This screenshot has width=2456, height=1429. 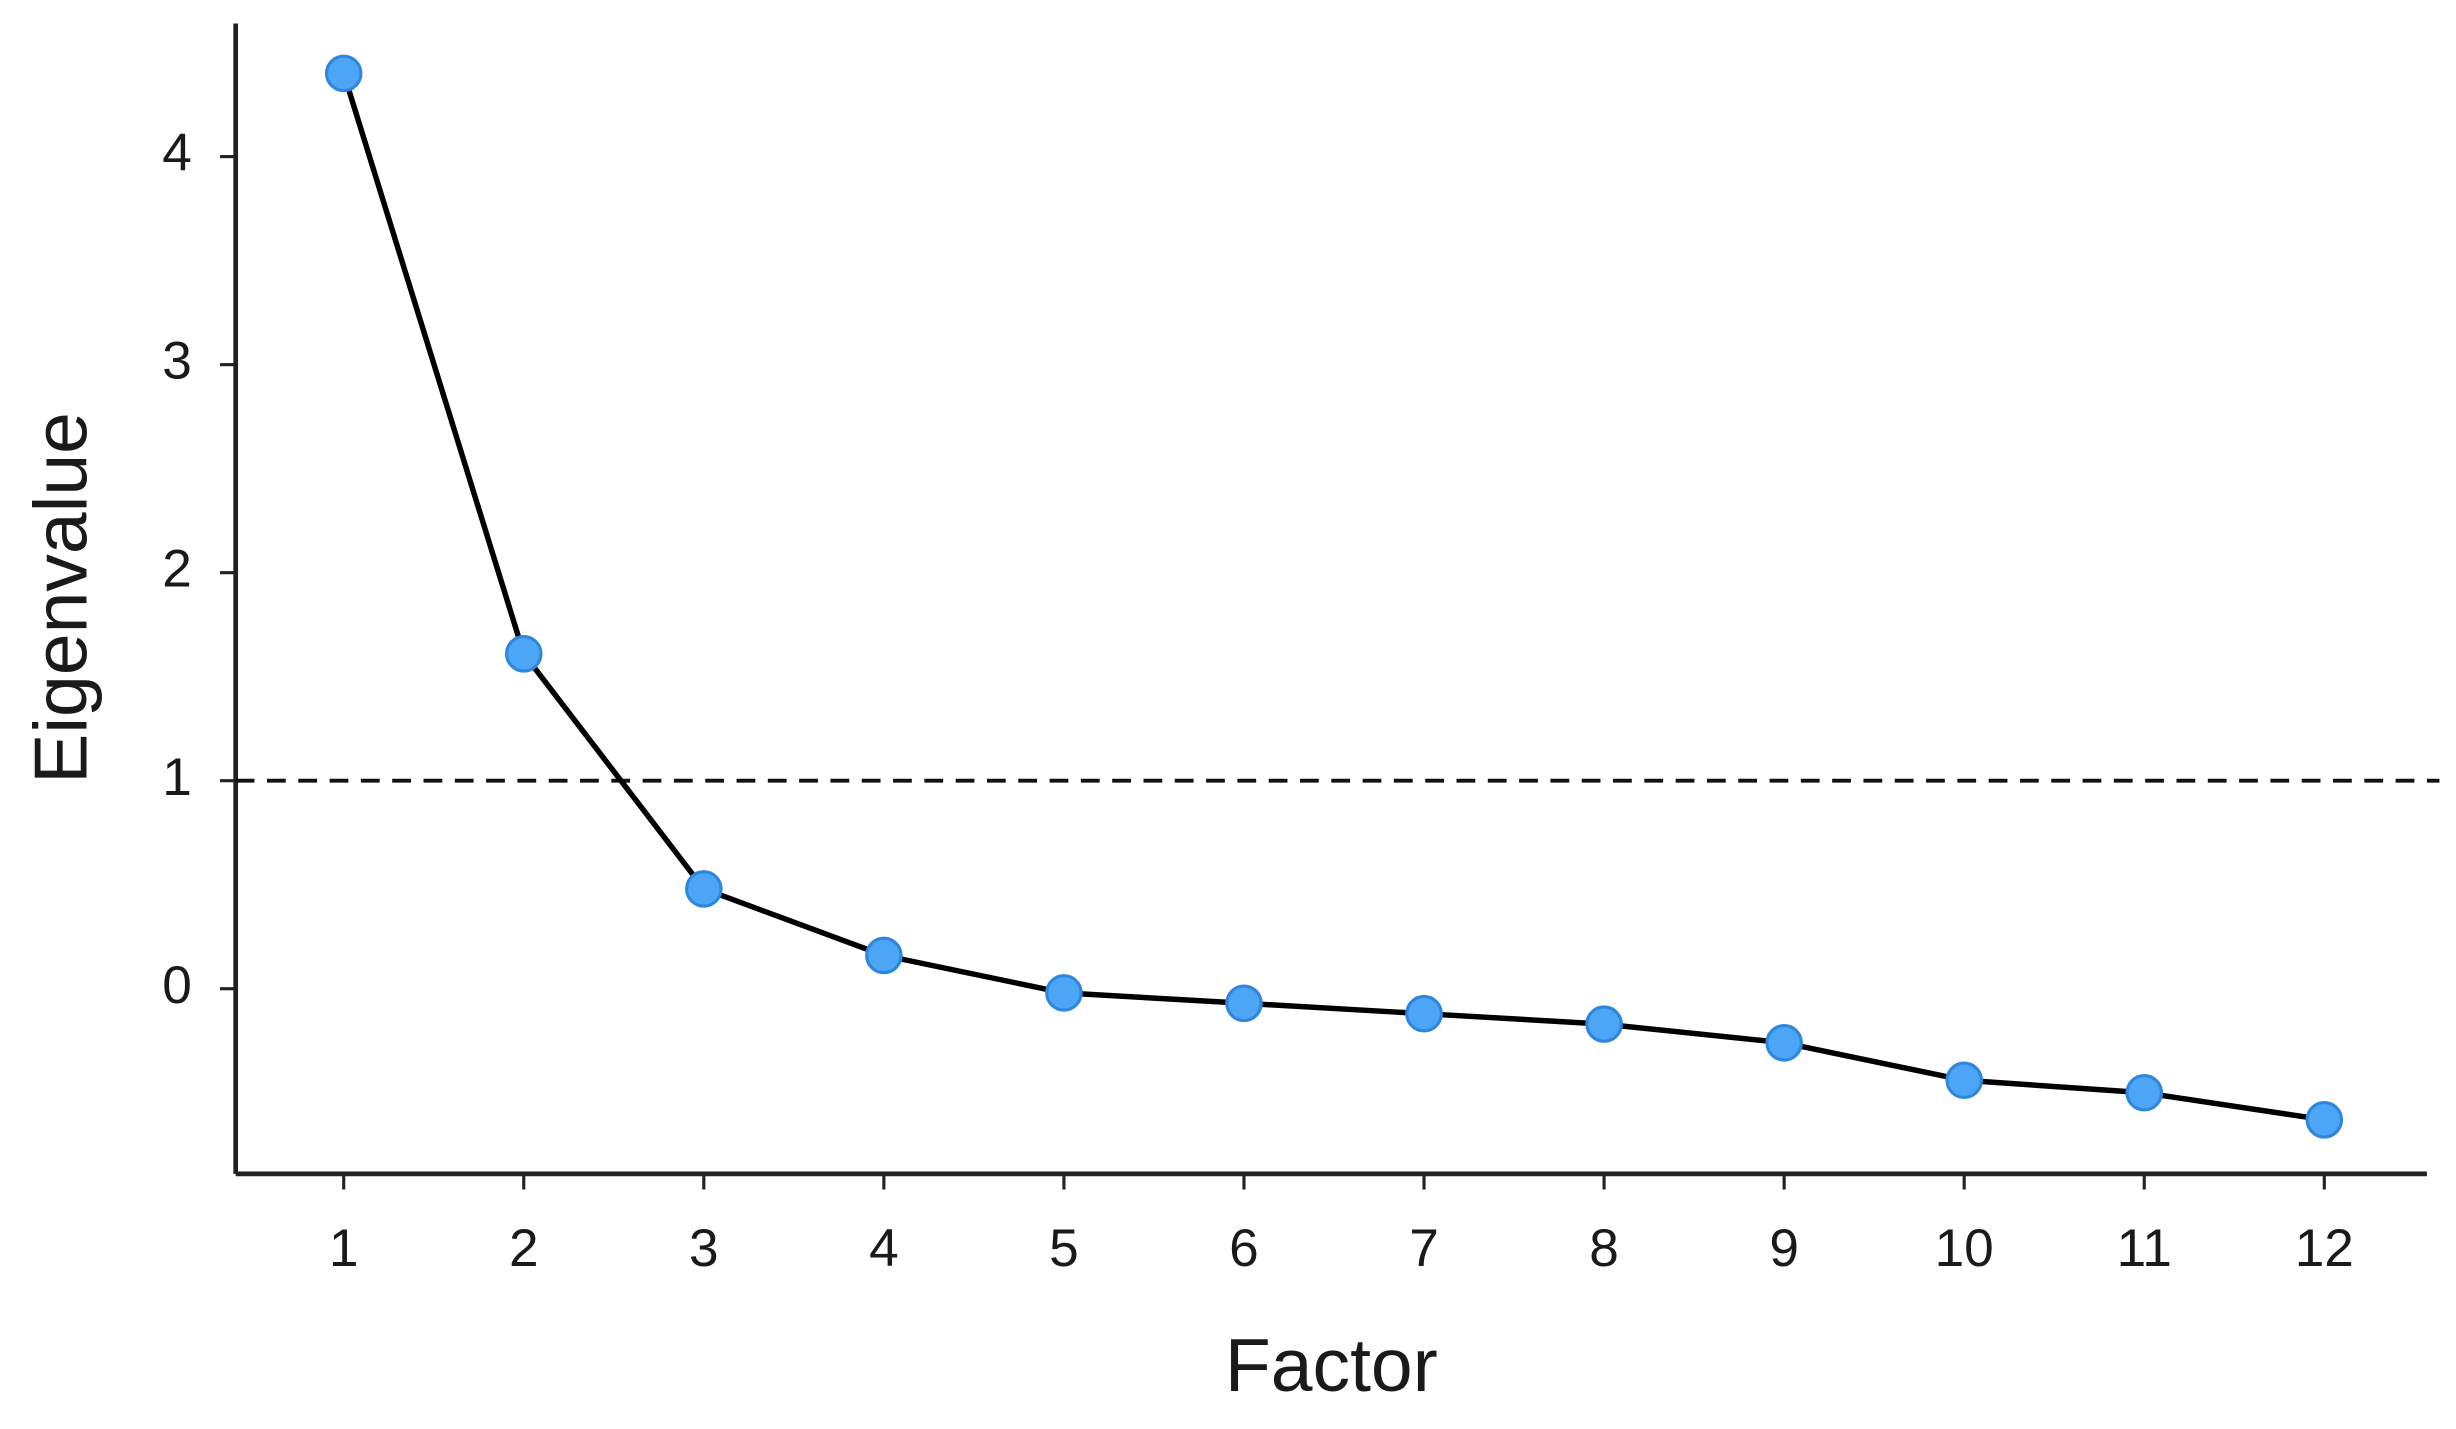 What do you see at coordinates (1244, 1248) in the screenshot?
I see `x-tick-label: 6` at bounding box center [1244, 1248].